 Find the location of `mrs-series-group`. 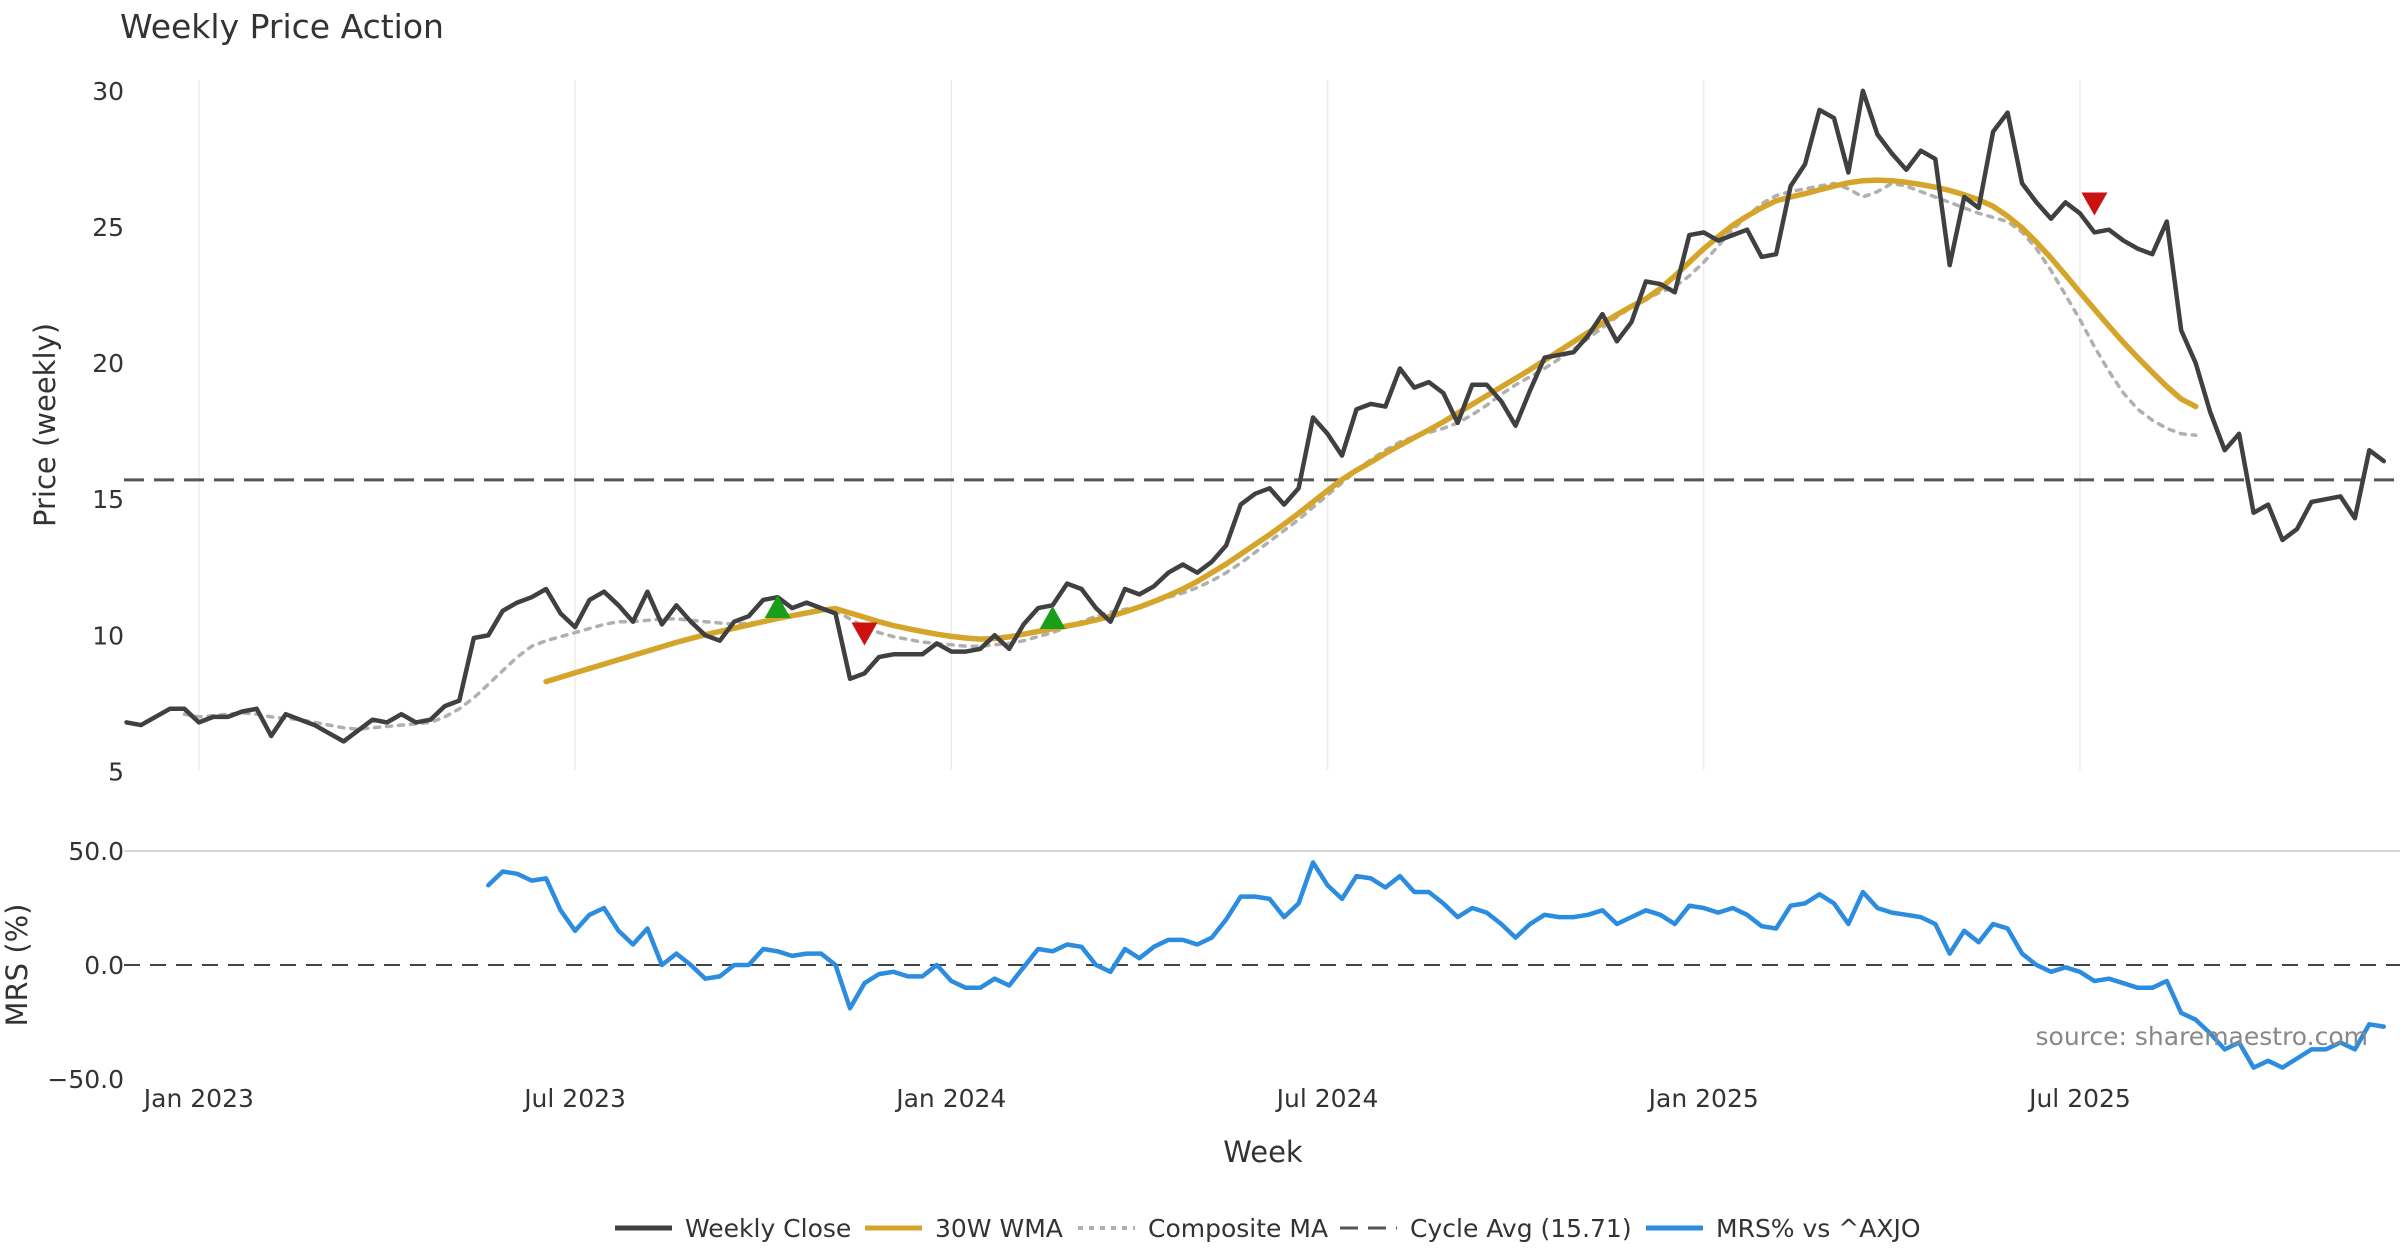

mrs-series-group is located at coordinates (1436, 965).